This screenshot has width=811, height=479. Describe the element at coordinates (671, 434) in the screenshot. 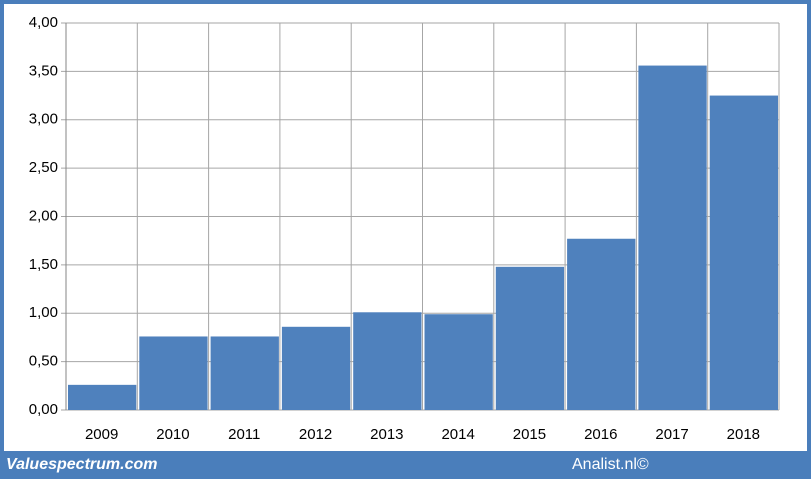

I see `x-tick-label: 2017` at that location.